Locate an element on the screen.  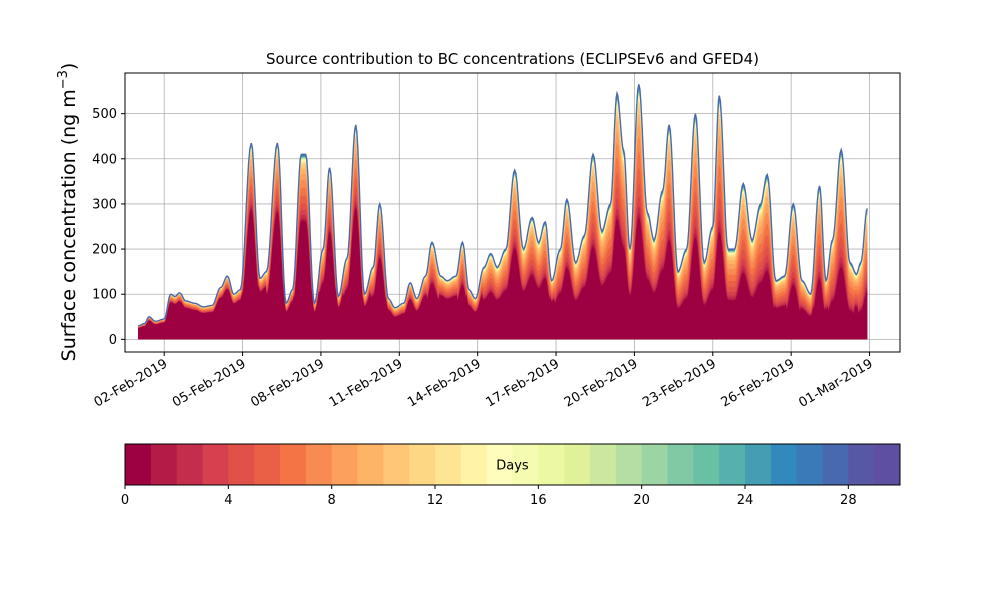
colorbar-tick-label: 12 is located at coordinates (435, 500).